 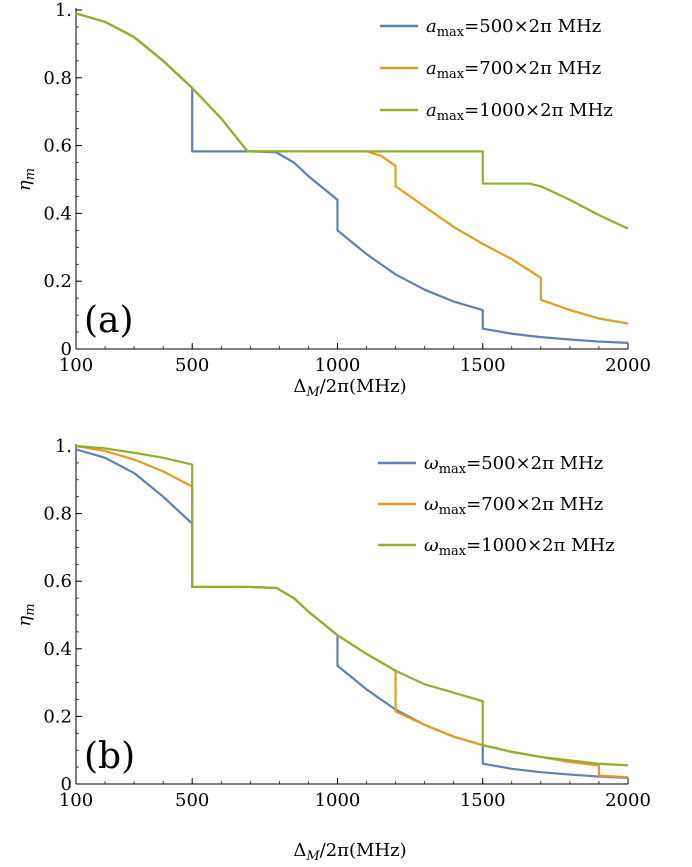 I want to click on legend-label-1: amax=700×2π MHz, so click(x=513, y=70).